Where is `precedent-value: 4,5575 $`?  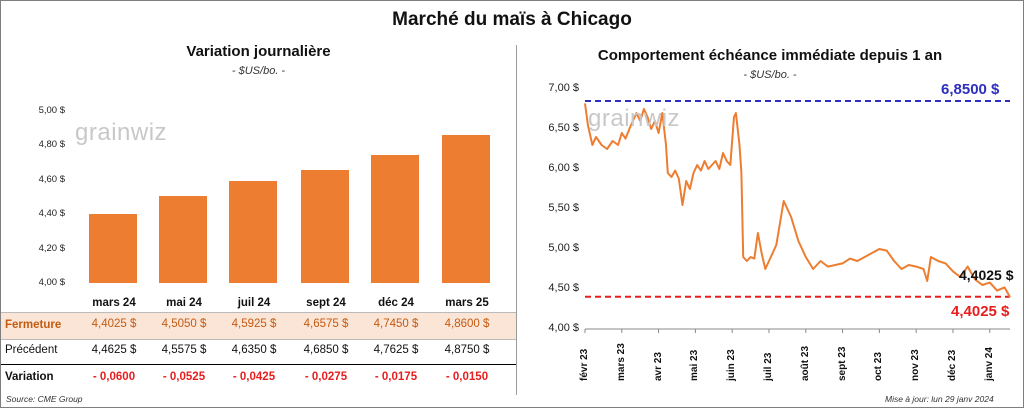
precedent-value: 4,5575 $ is located at coordinates (184, 350).